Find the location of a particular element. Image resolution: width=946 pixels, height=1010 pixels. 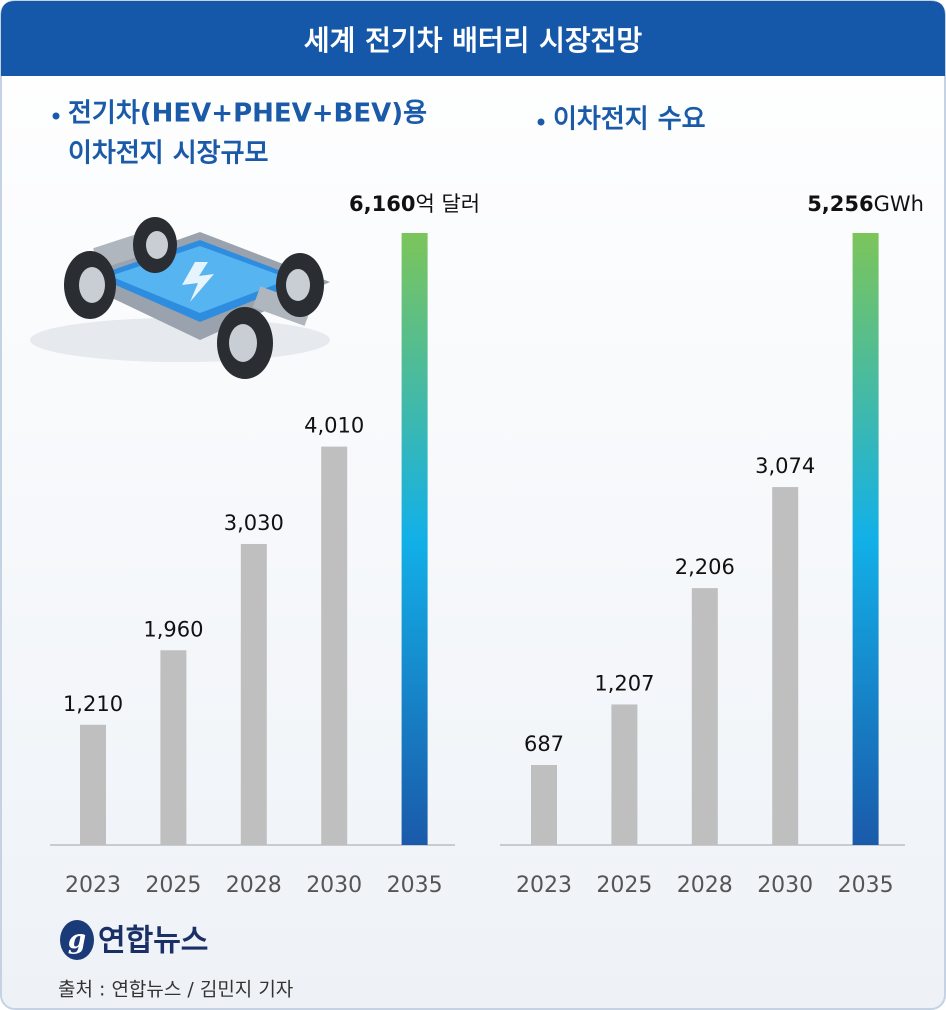

value-label: 3,074 is located at coordinates (785, 466).